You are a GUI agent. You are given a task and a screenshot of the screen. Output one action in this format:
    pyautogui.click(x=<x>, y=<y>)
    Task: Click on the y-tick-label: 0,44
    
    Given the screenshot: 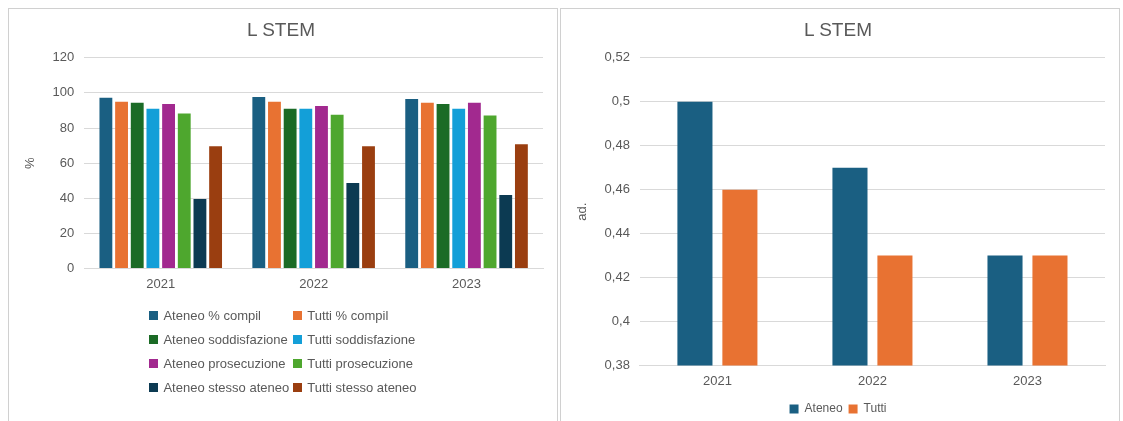 What is the action you would take?
    pyautogui.click(x=617, y=233)
    